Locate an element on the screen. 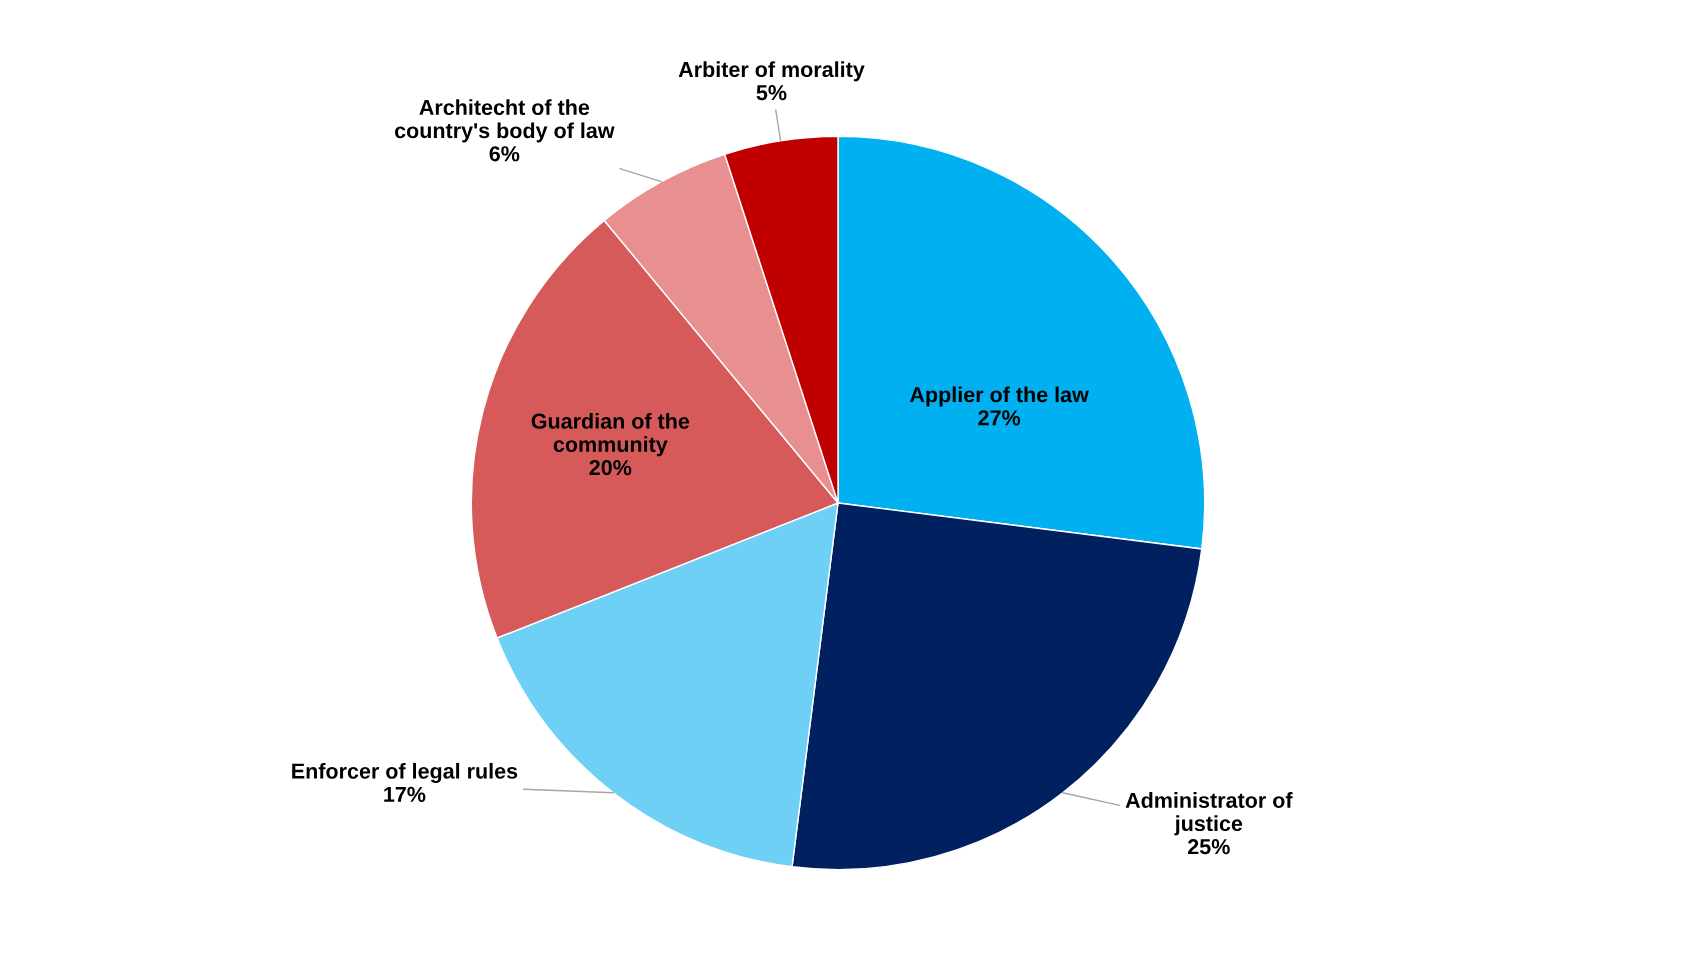 The height and width of the screenshot is (978, 1699). slice-label: Applier of the law is located at coordinates (999, 396).